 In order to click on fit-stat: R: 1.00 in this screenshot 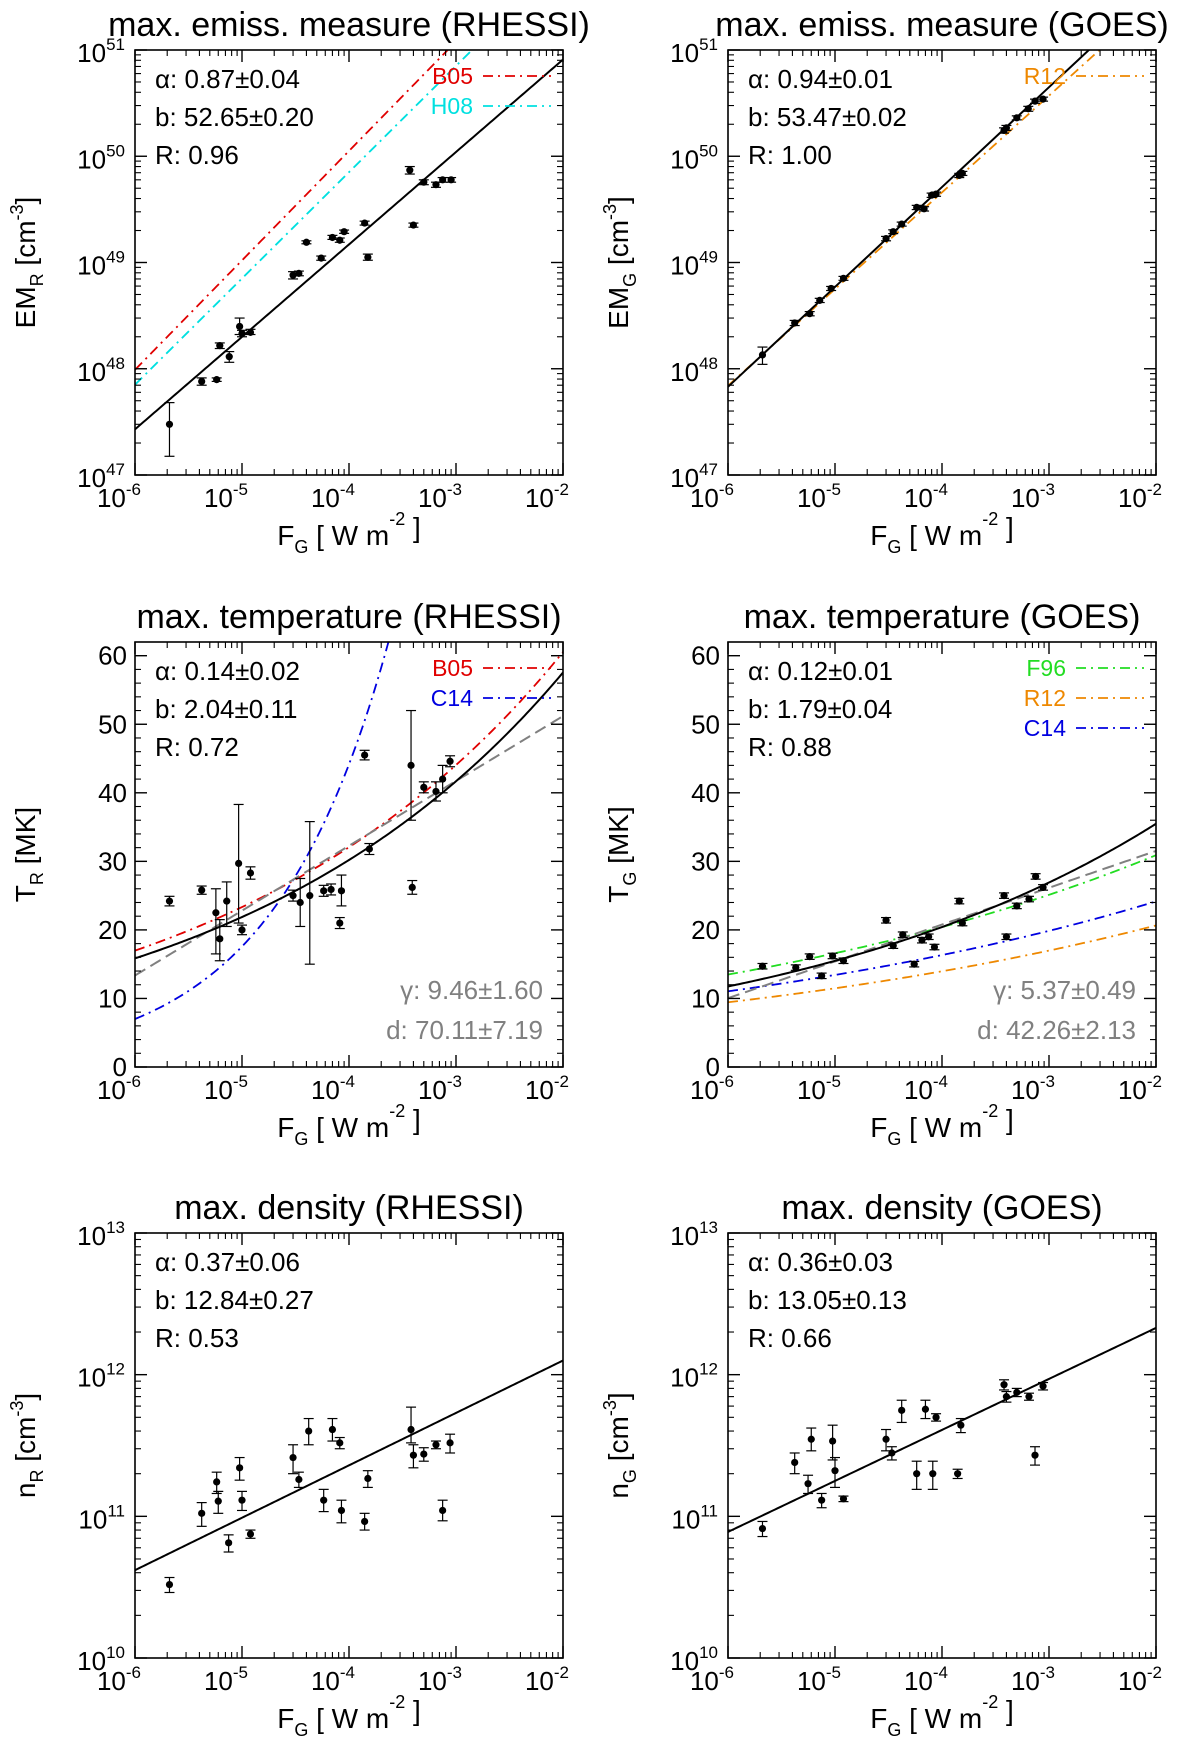, I will do `click(790, 155)`.